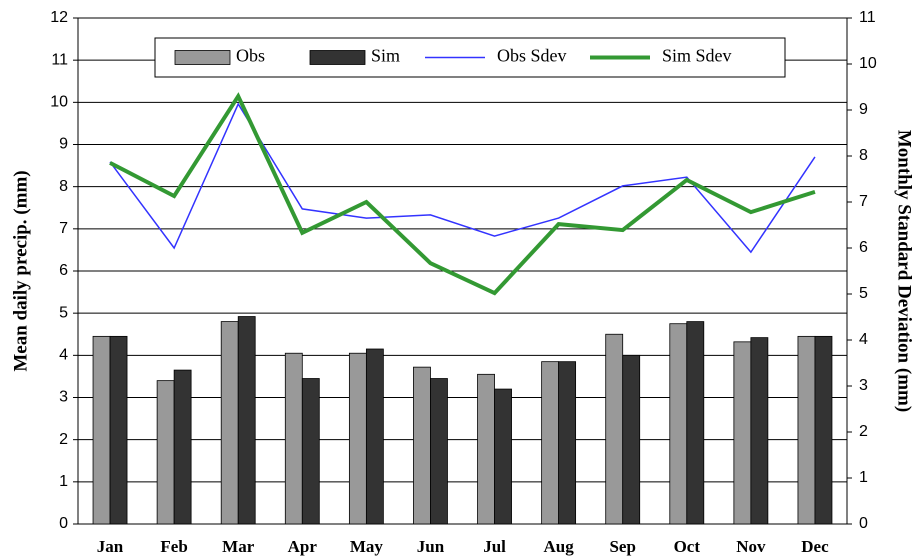 The image size is (918, 558). Describe the element at coordinates (59, 17) in the screenshot. I see `y-tick-label: 12` at that location.